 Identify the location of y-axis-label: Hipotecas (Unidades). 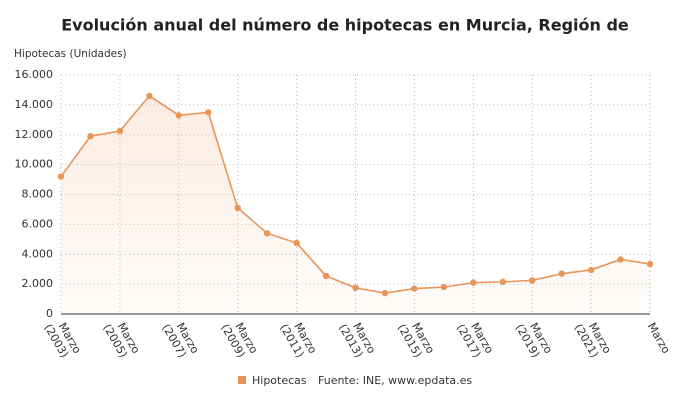
(70, 54).